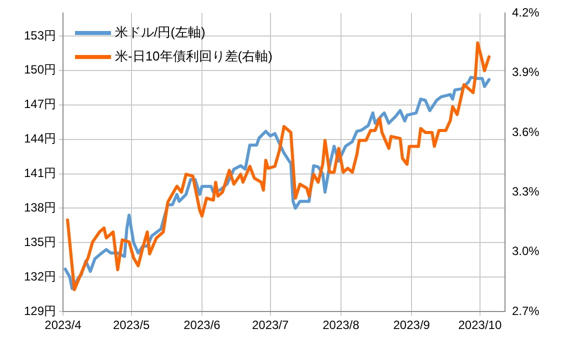  Describe the element at coordinates (271, 325) in the screenshot. I see `x-tick-label: 2023/7` at that location.